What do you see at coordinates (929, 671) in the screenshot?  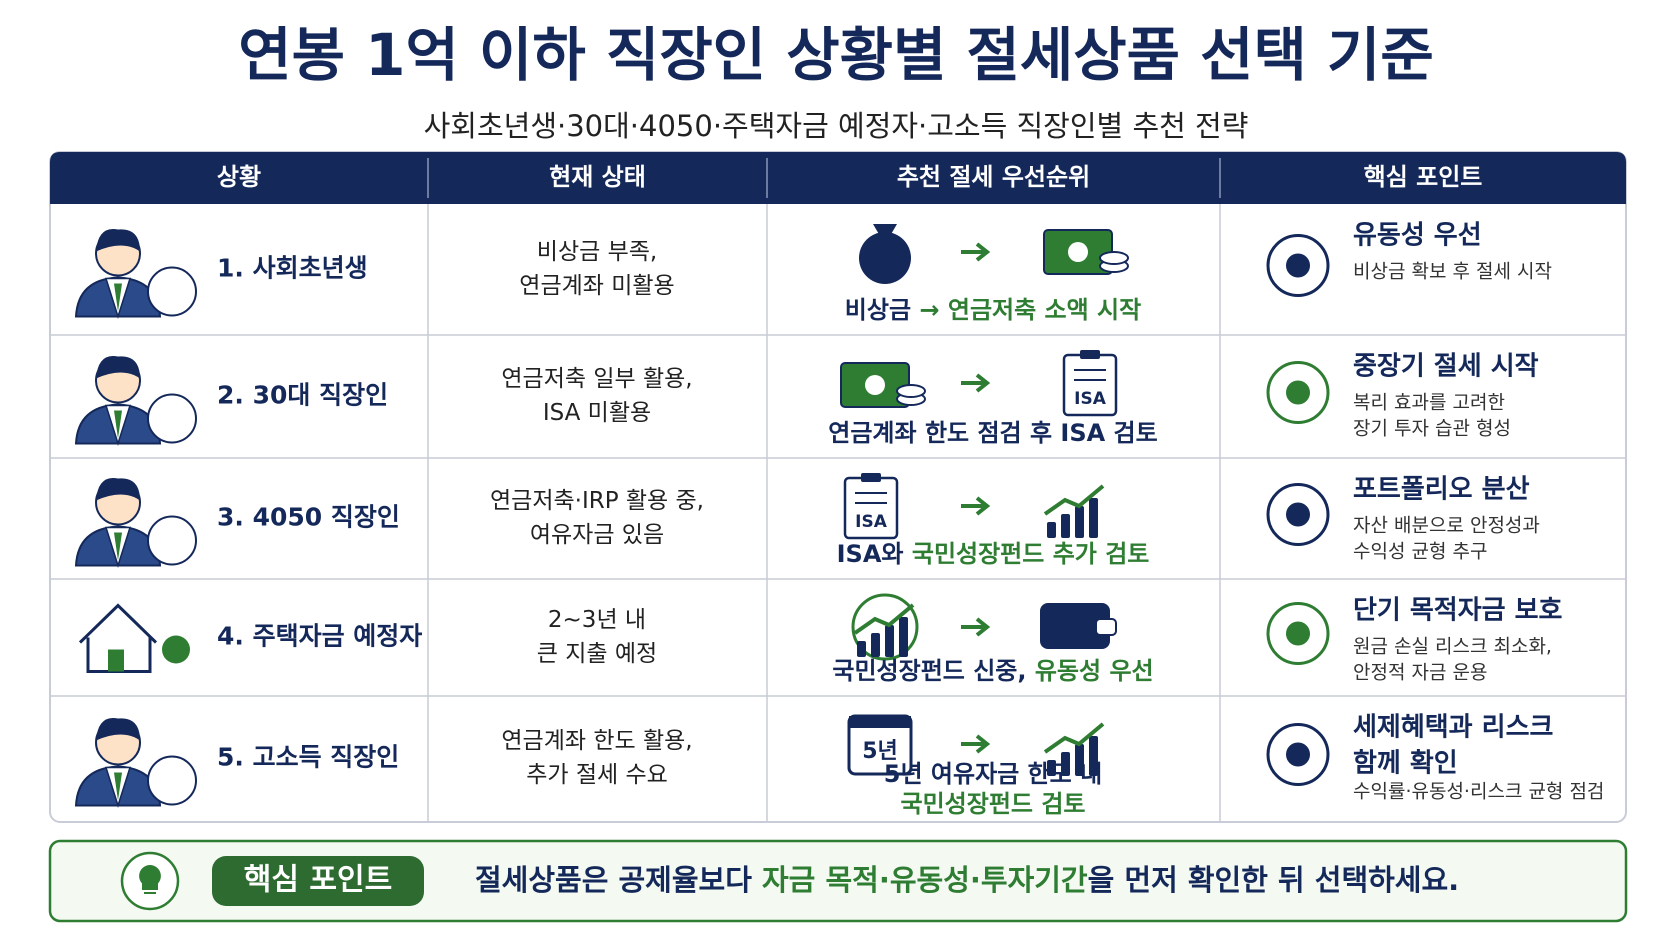 I see `text-segment: 국민성장펀드 신중,` at bounding box center [929, 671].